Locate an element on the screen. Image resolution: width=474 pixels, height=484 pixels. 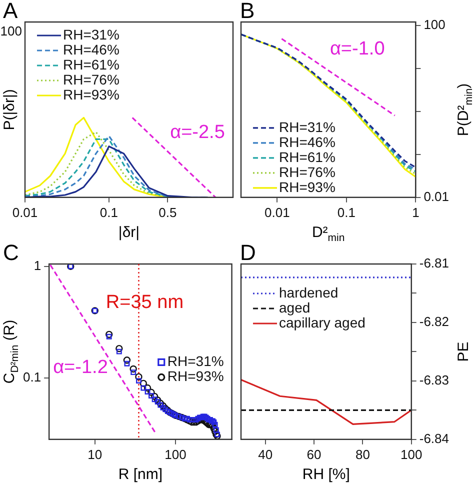
legend-label: capillary aged is located at coordinates (322, 322).